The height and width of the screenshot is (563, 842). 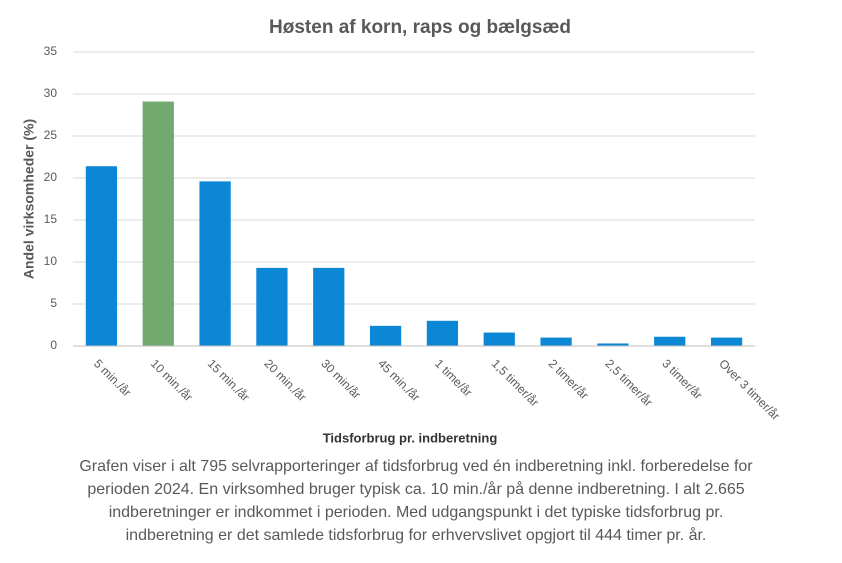 I want to click on y-tick-label: 10, so click(x=51, y=261).